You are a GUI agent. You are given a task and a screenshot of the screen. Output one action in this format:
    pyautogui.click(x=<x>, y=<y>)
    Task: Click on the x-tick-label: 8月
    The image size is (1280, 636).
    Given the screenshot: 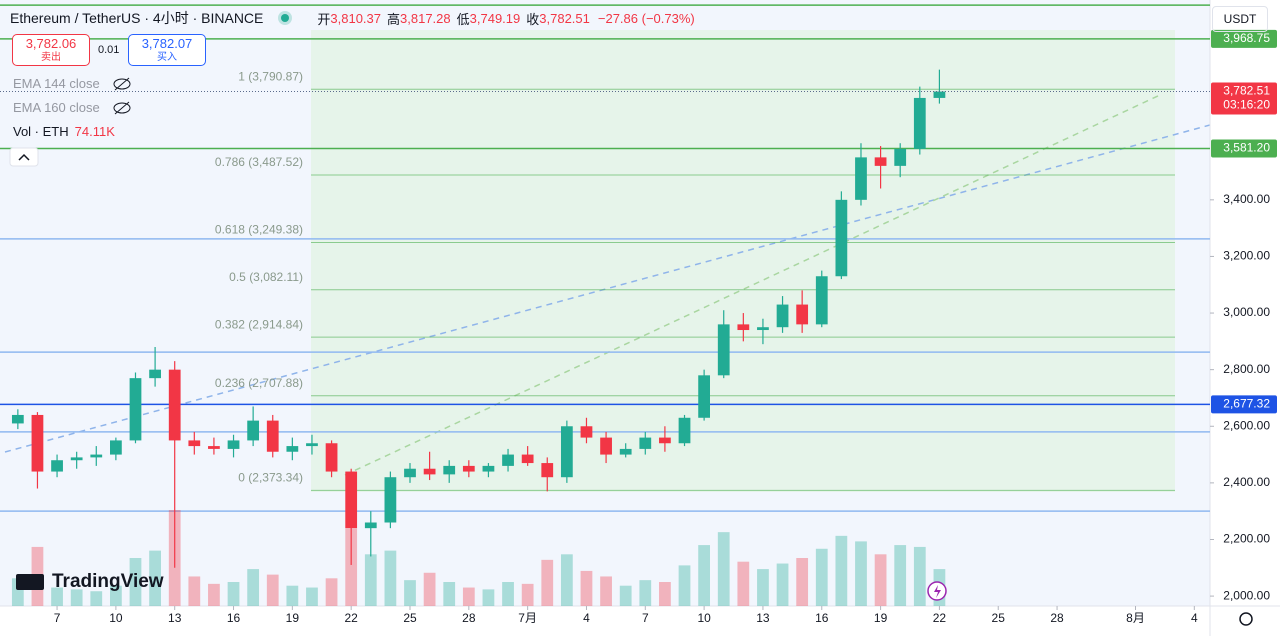 What is the action you would take?
    pyautogui.click(x=1135, y=618)
    